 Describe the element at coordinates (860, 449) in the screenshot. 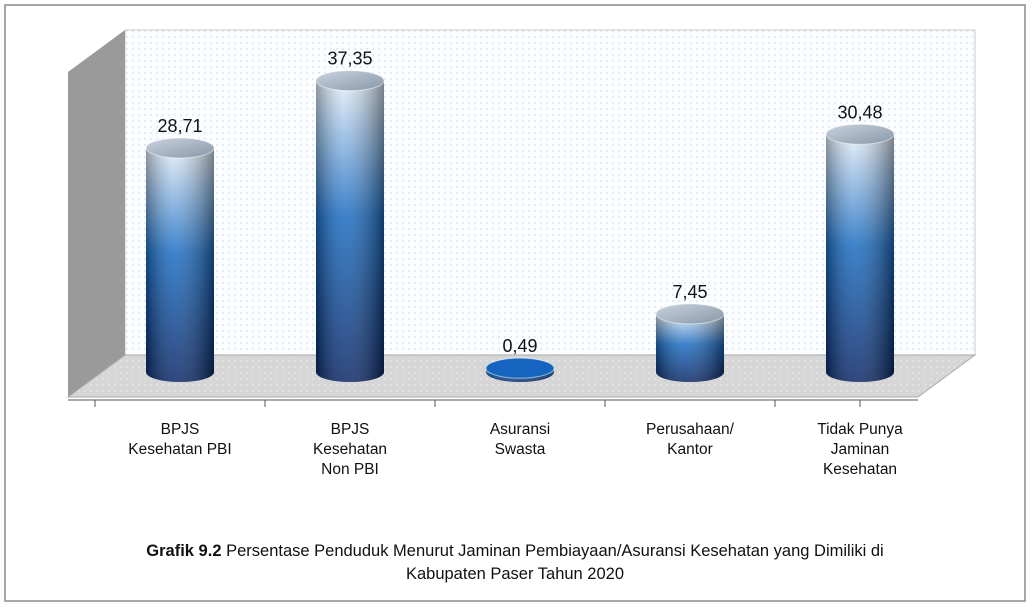

I see `x-tick-label: Tidak Punya Jaminan Kesehatan` at that location.